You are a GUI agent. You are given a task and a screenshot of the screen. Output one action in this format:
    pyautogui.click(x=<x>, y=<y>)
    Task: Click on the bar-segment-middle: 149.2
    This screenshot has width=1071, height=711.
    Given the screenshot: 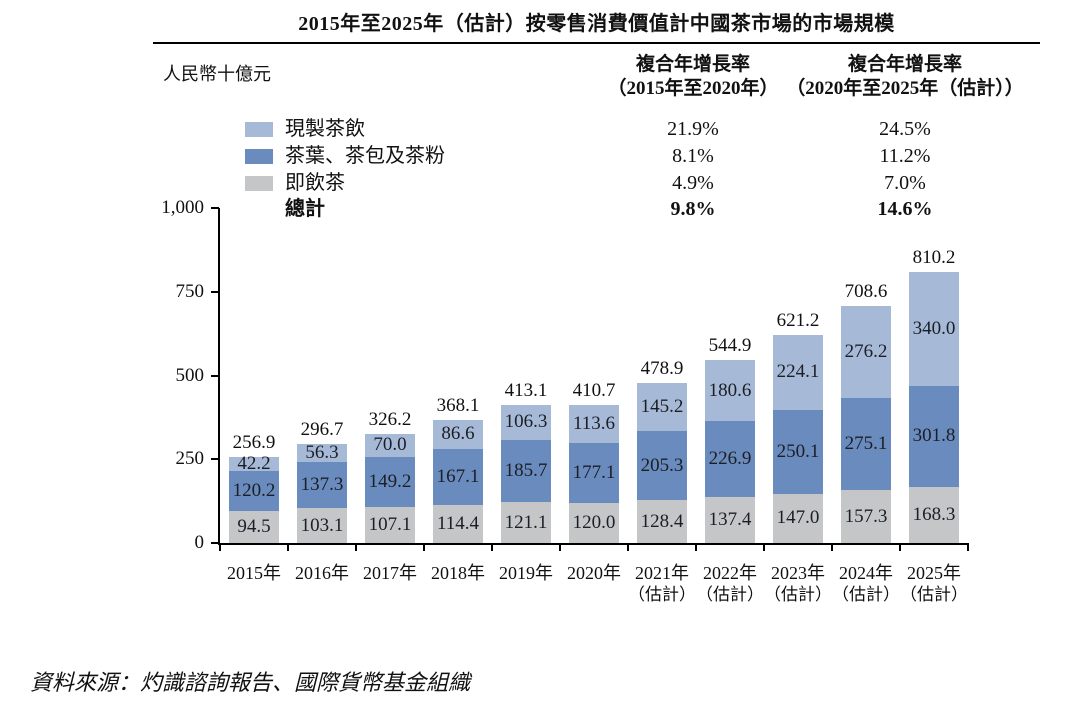 What is the action you would take?
    pyautogui.click(x=390, y=482)
    